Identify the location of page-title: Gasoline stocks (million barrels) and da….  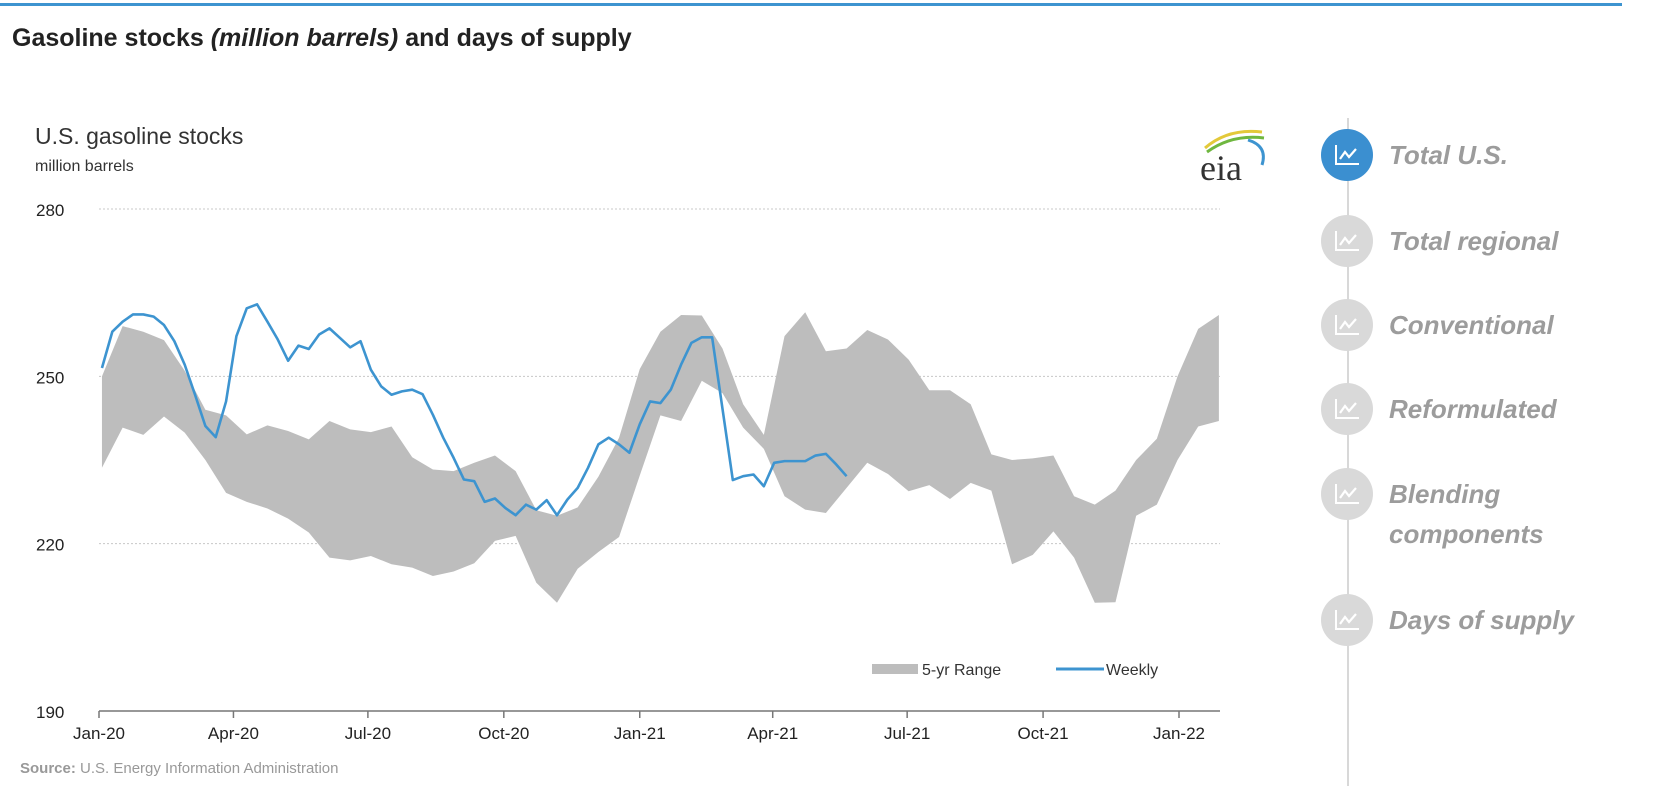
(322, 38).